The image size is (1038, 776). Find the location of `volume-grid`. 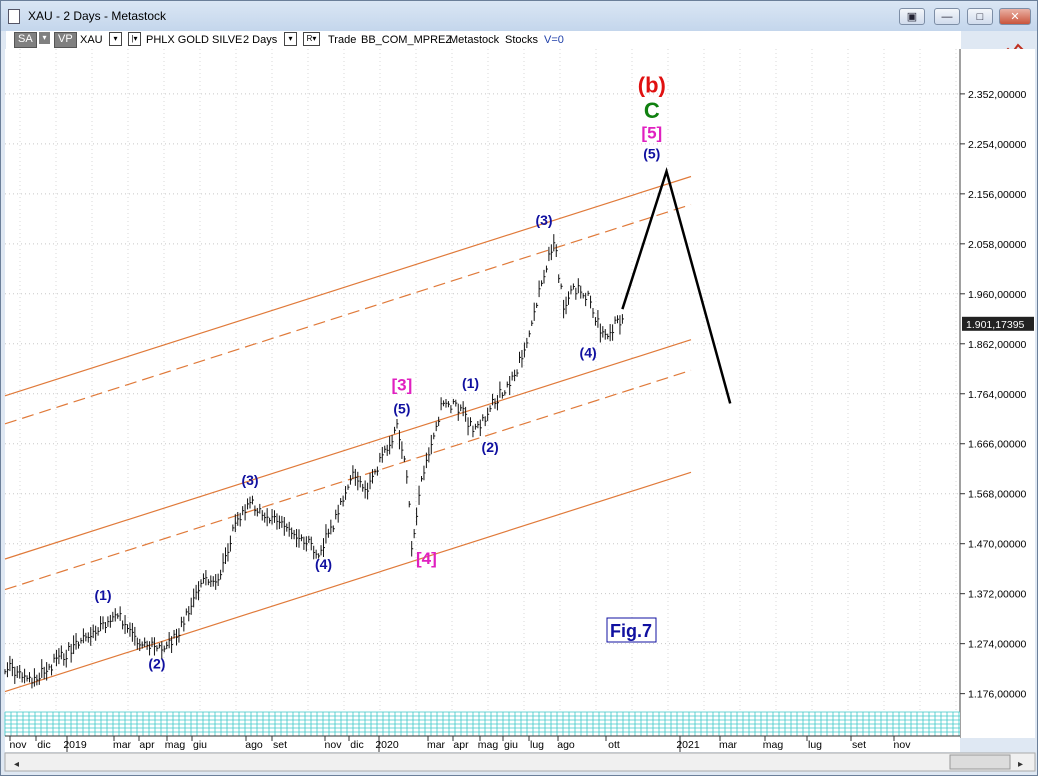

volume-grid is located at coordinates (482, 724).